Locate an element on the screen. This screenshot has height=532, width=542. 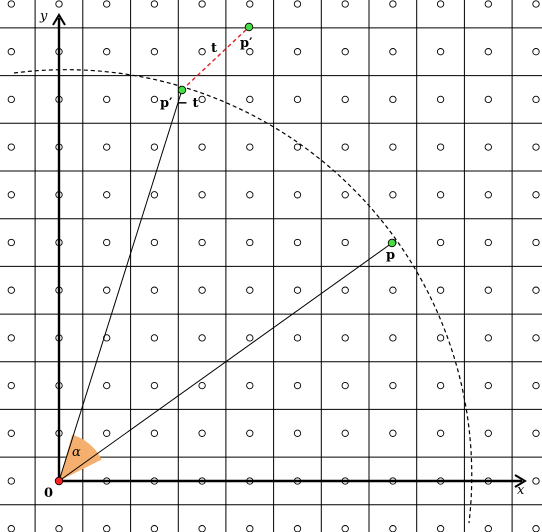
point-p is located at coordinates (392, 243).